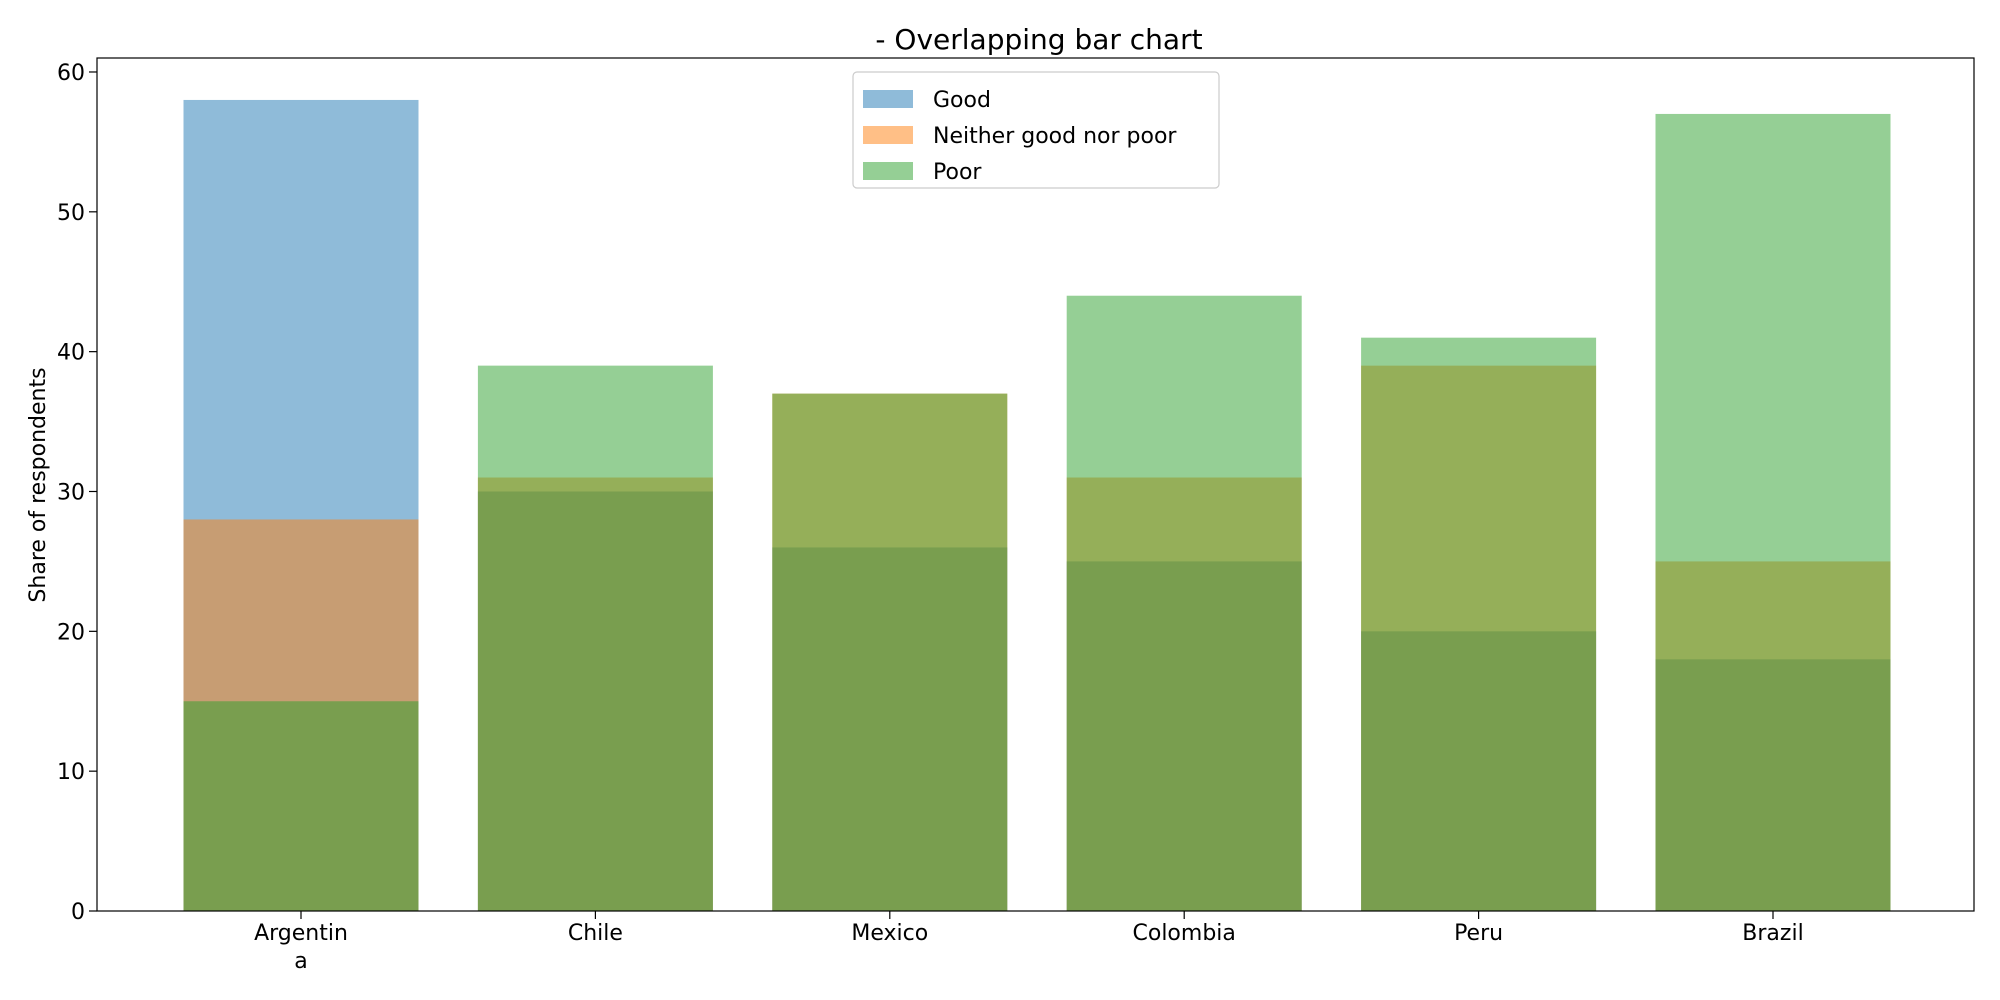  Describe the element at coordinates (595, 638) in the screenshot. I see `bar-poor-chile` at that location.